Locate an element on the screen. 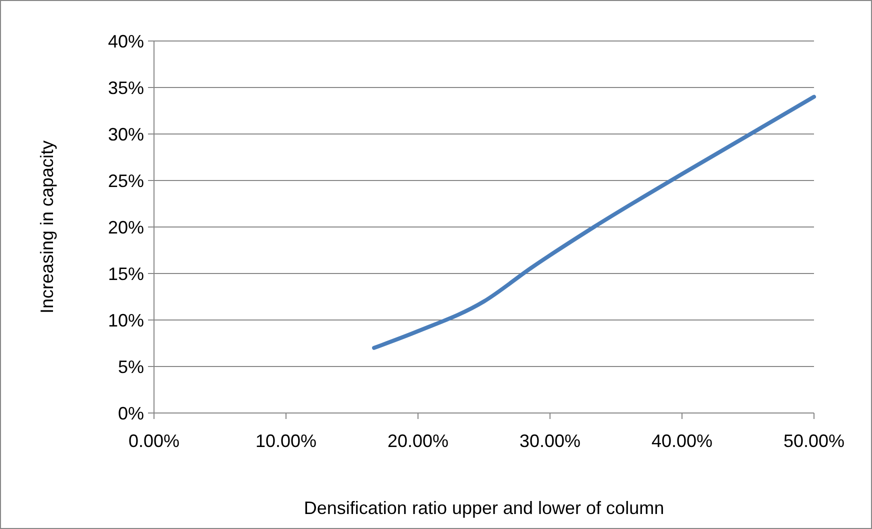  x-axis-title: Densification ratio upper and lower of column is located at coordinates (484, 508).